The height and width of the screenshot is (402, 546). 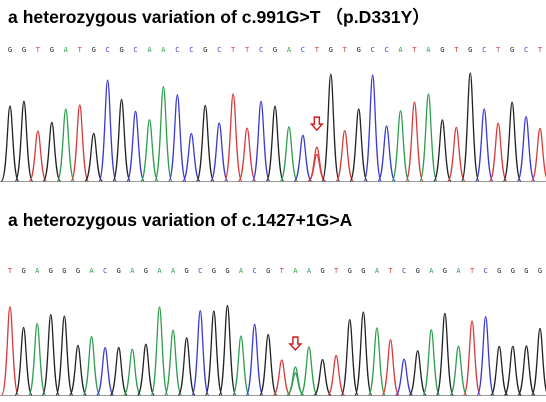 What do you see at coordinates (180, 220) in the screenshot?
I see `panel-2-title: a heterozygous variation of c.1427+1G>A` at bounding box center [180, 220].